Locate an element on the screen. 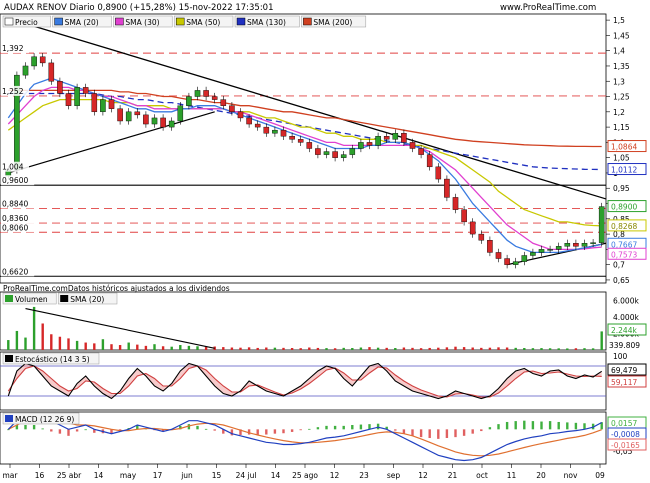 The height and width of the screenshot is (483, 650). x-tick-label: 12 is located at coordinates (335, 475).